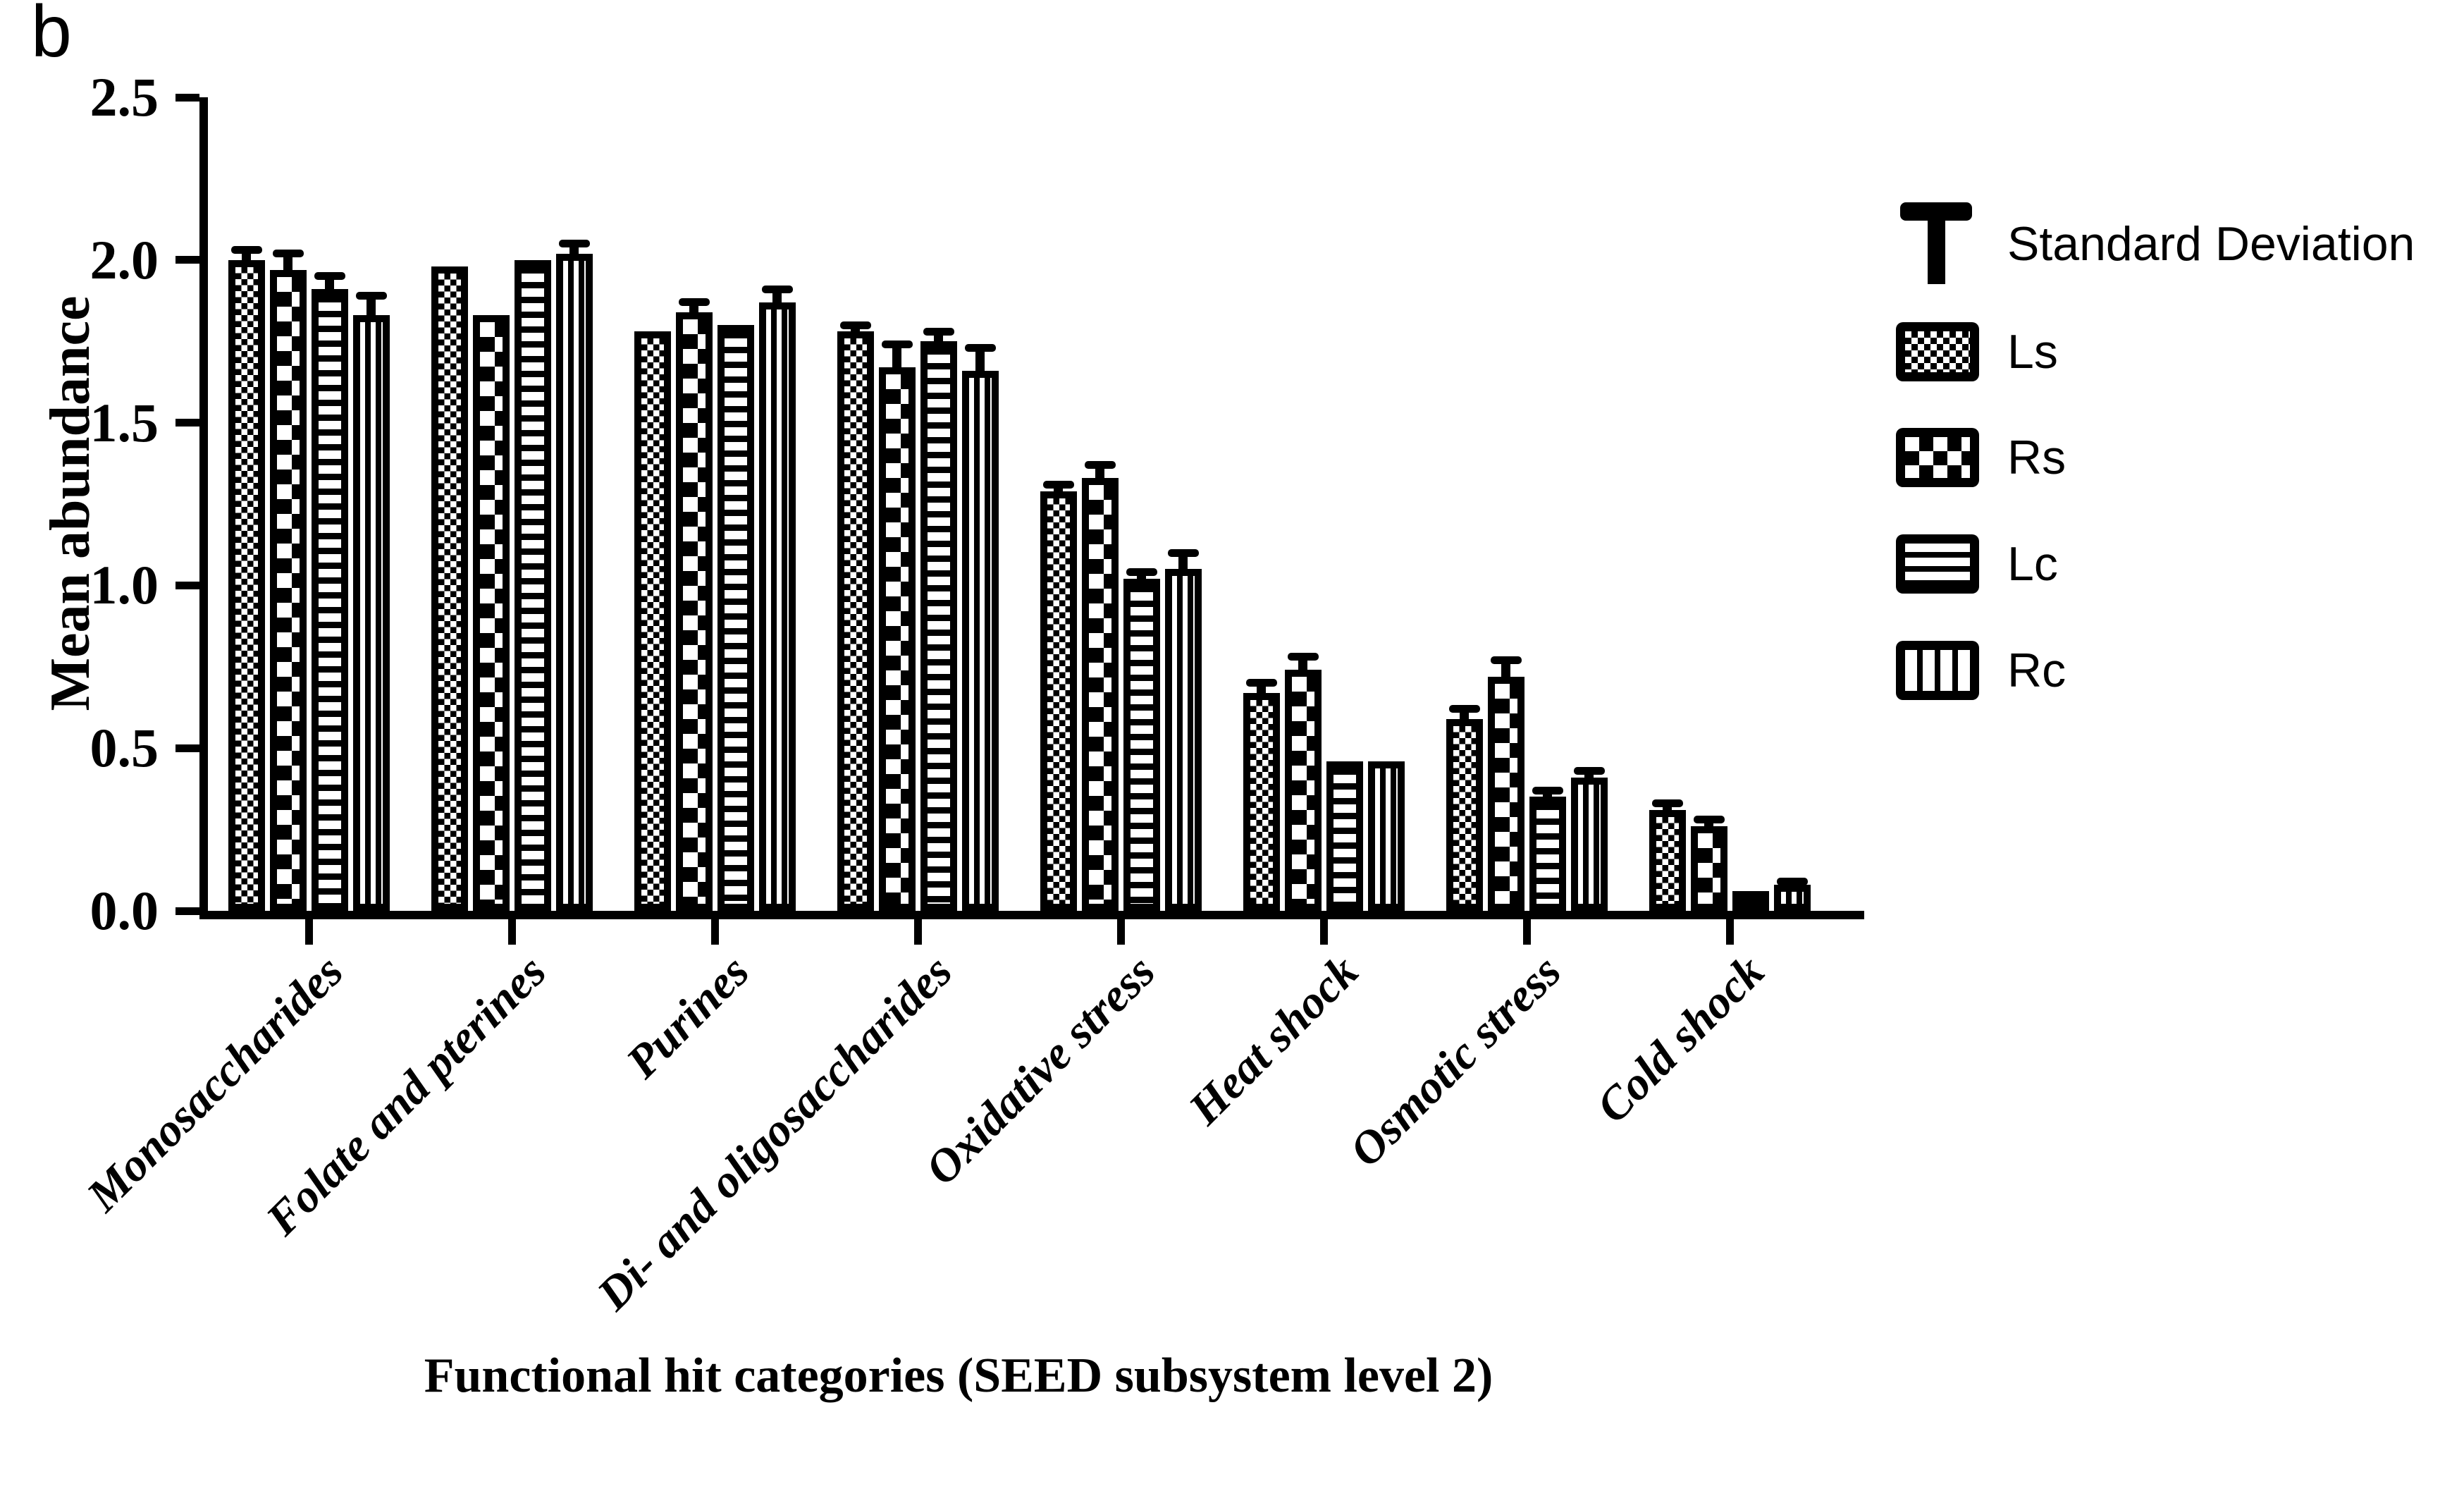 The height and width of the screenshot is (1503, 2464). Describe the element at coordinates (1937, 670) in the screenshot. I see `legend-swatch-rc-icon` at that location.